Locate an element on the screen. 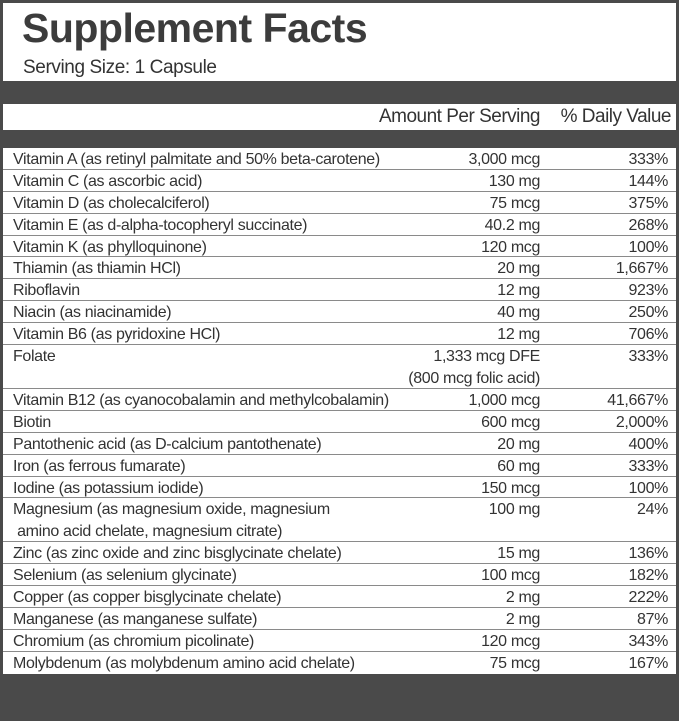  nutrient-row: Vitamin C (as ascorbic acid) 130 mg 144% is located at coordinates (339, 181).